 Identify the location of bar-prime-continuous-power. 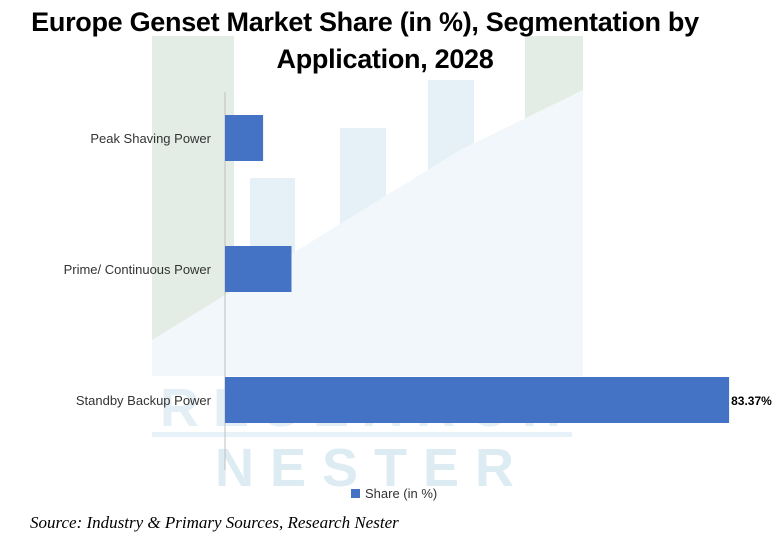
(258, 269).